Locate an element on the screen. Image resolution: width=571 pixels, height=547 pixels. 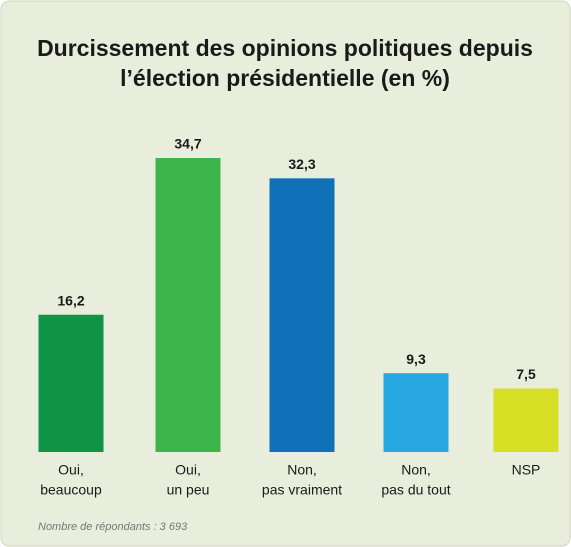
category-label: un peu is located at coordinates (188, 490).